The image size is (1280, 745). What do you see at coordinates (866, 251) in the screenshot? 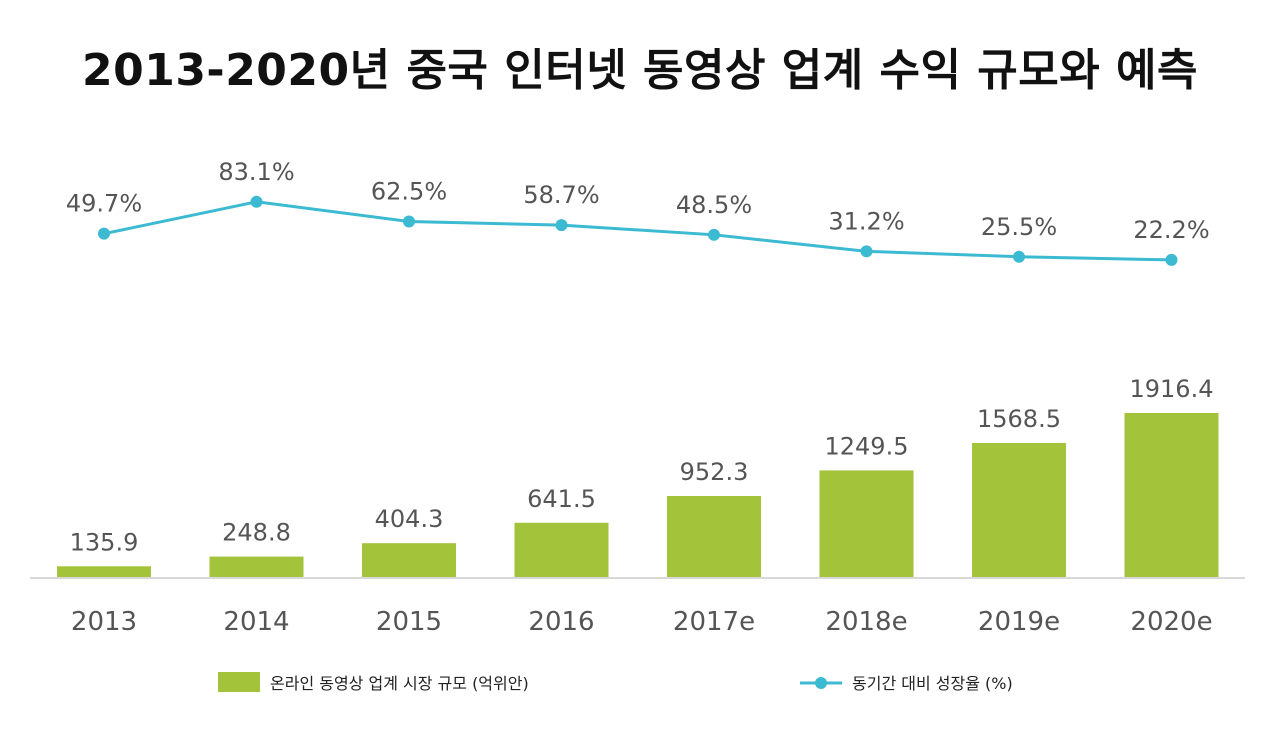
I see `line-point-2018e` at bounding box center [866, 251].